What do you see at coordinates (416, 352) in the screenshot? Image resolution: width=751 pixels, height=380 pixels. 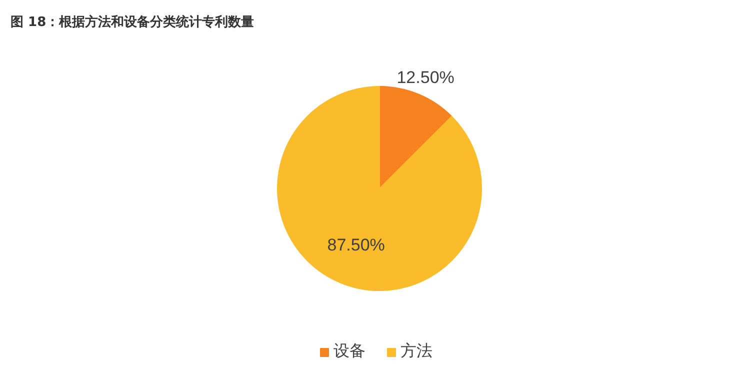 I see `legend-label: 方法` at bounding box center [416, 352].